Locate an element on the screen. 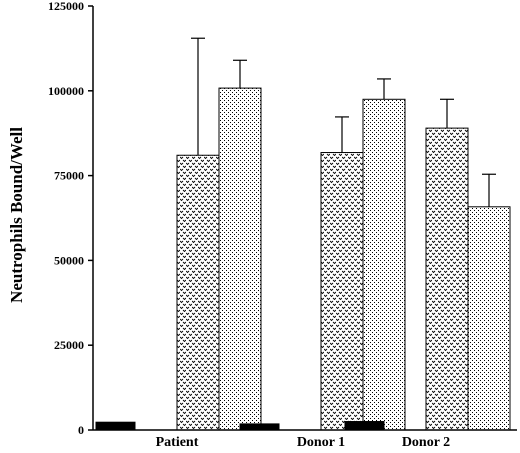  x-category-label: Donor 2 is located at coordinates (426, 442).